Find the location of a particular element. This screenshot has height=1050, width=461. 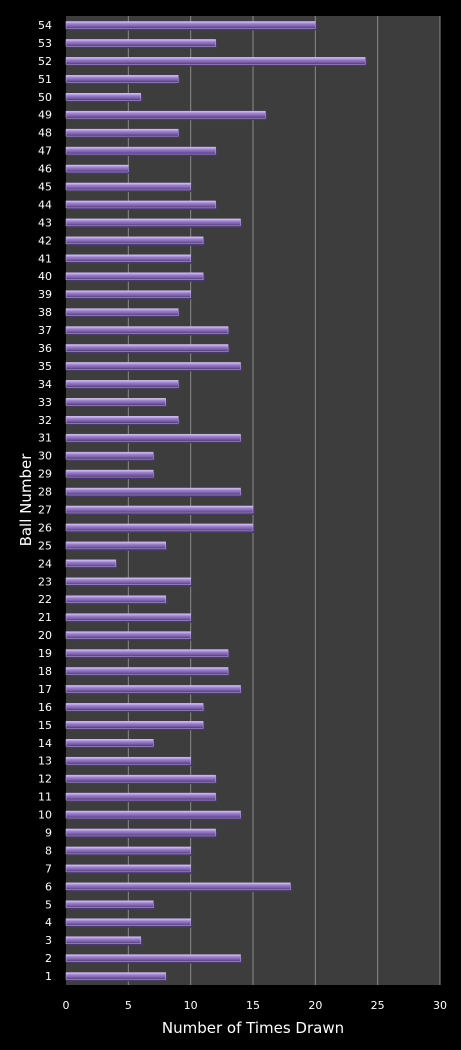

x-tick-label: 0 is located at coordinates (66, 1005).